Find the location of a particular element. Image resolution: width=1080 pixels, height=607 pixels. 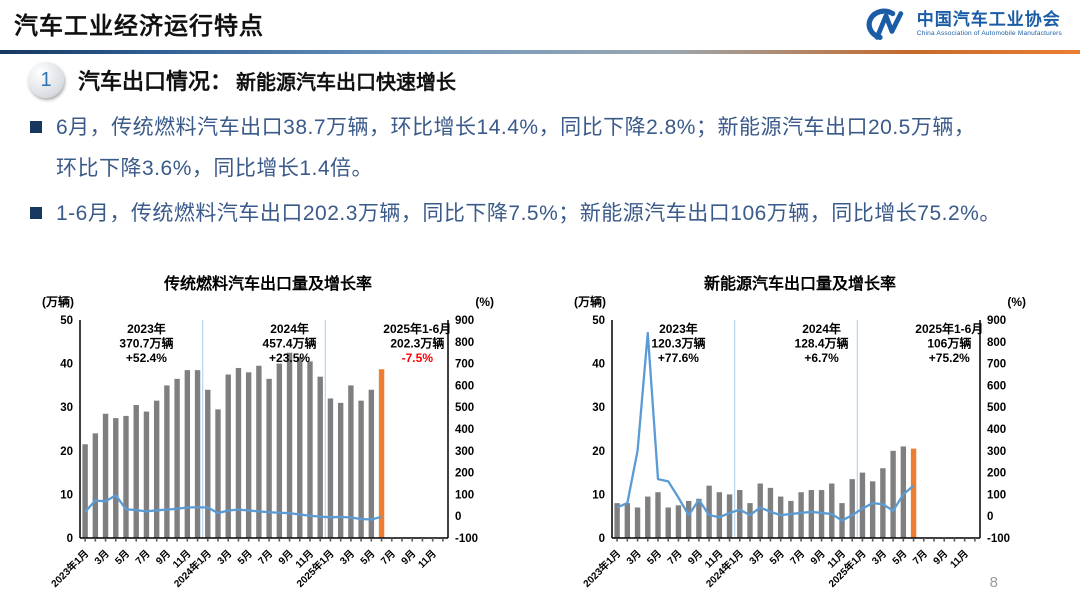

left-axis-unit-label: (万辆) is located at coordinates (58, 301).